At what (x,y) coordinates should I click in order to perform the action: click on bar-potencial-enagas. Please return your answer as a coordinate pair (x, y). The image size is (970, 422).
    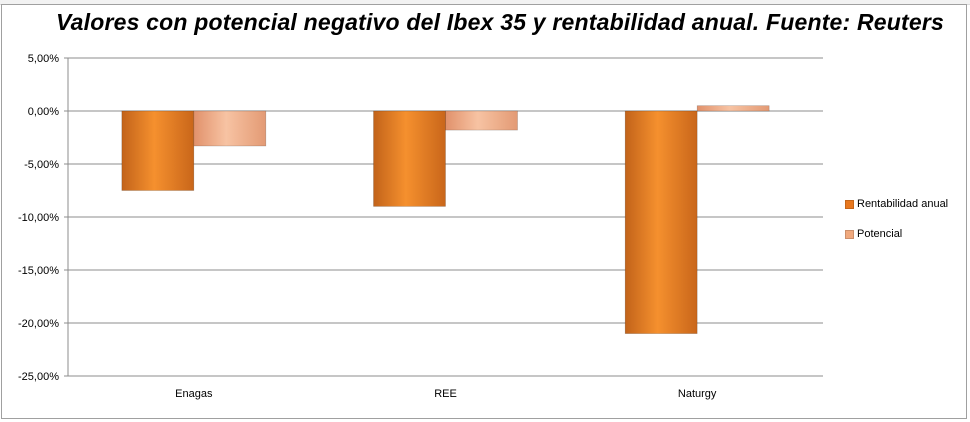
    Looking at the image, I should click on (230, 128).